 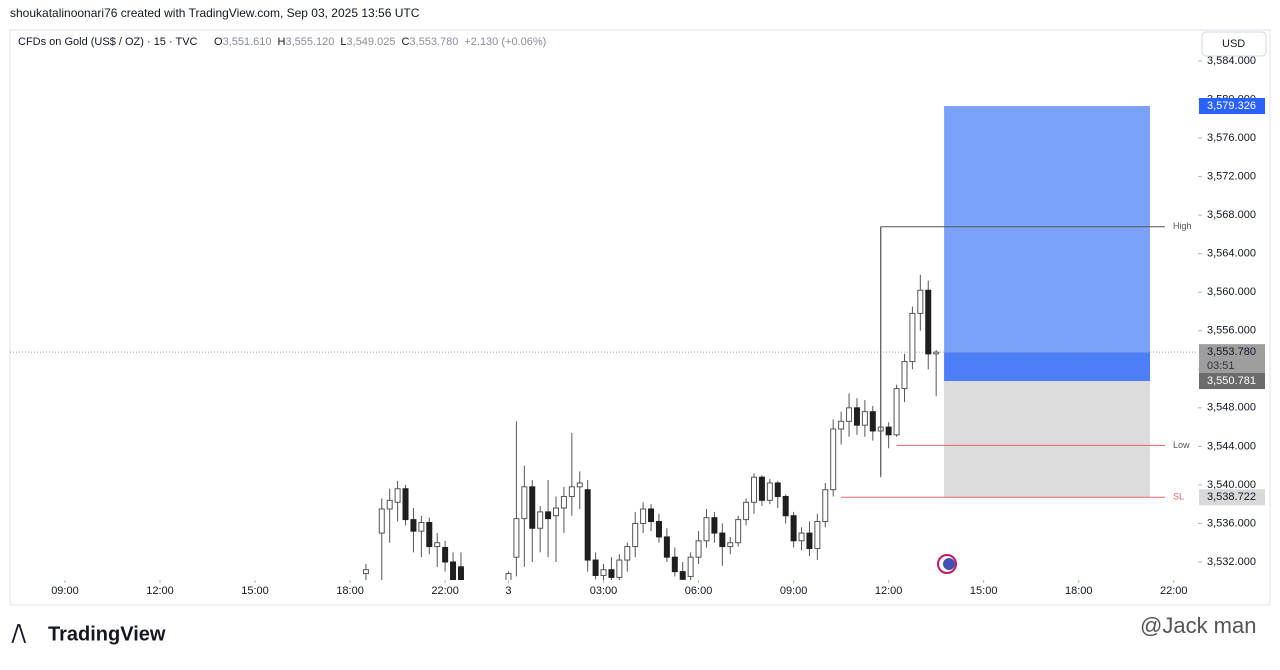 I want to click on filled-profit-zone, so click(x=1047, y=367).